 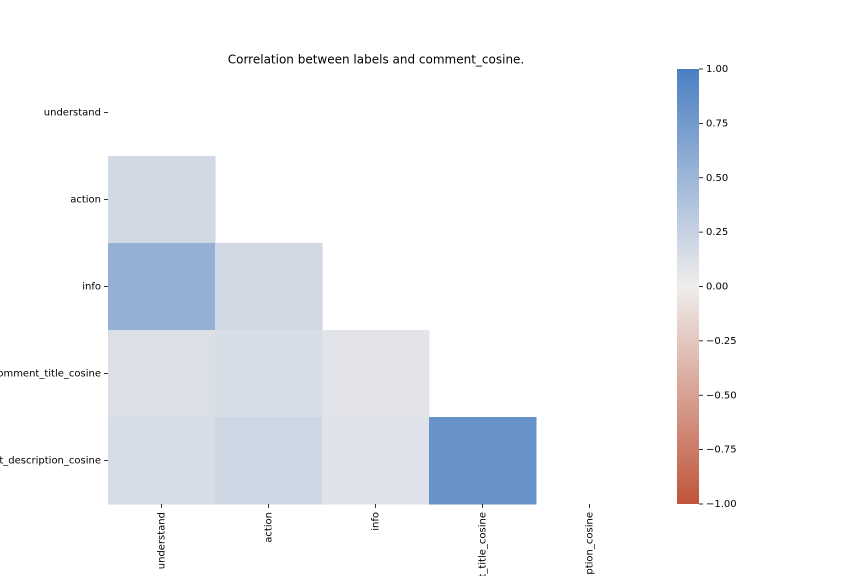 I want to click on colorbar, so click(x=688, y=286).